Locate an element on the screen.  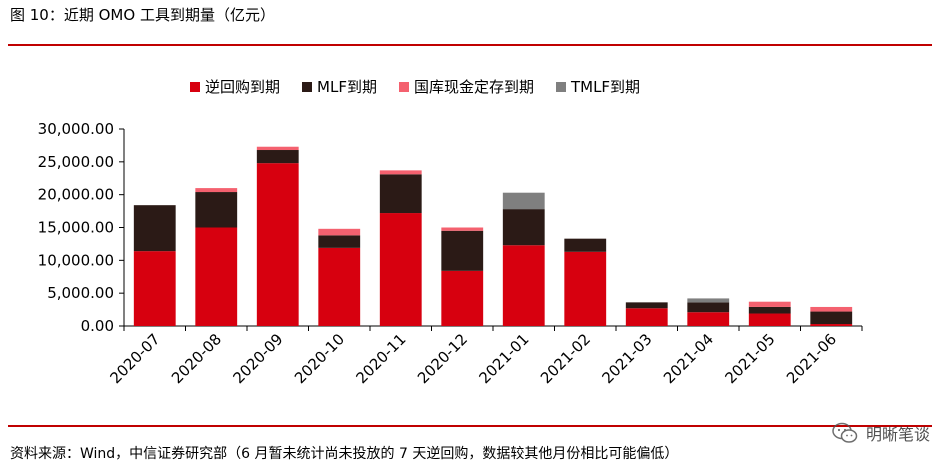
title-divider is located at coordinates (470, 45).